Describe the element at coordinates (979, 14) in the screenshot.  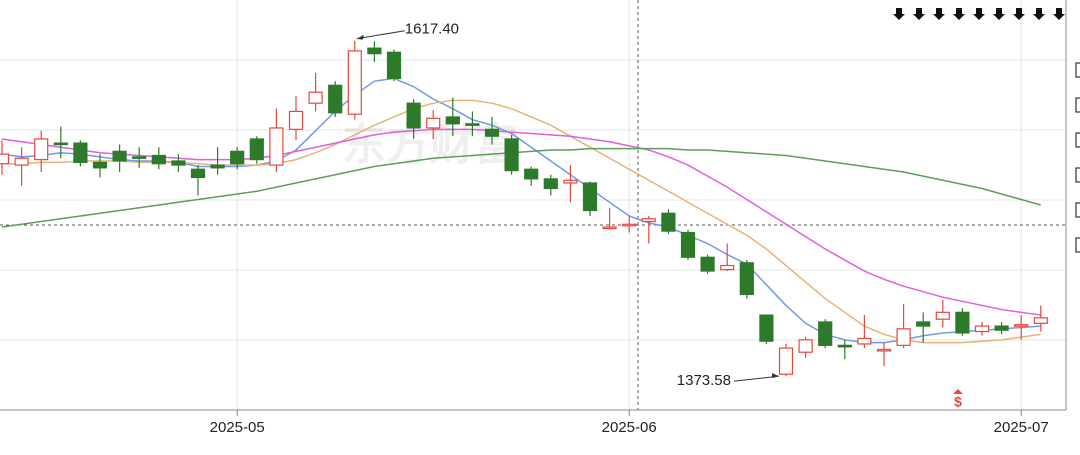
I see `top-markers` at that location.